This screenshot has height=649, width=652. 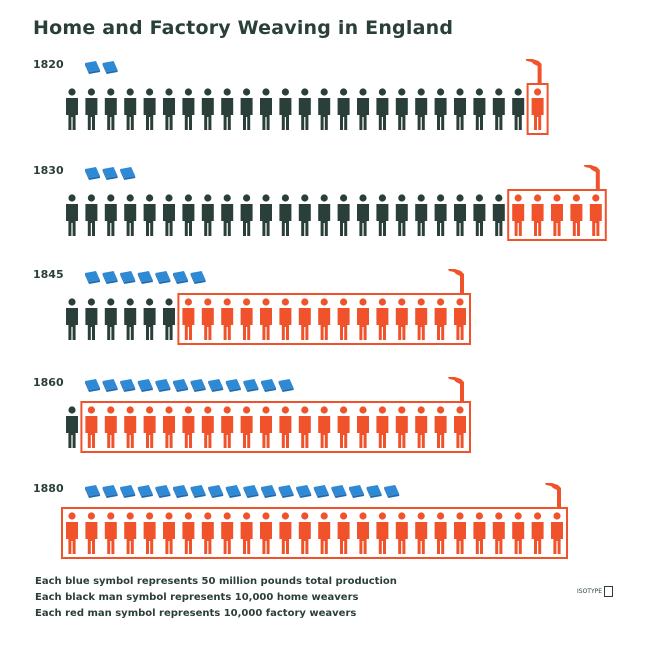 I want to click on isotype-logo-icon, so click(x=609, y=591).